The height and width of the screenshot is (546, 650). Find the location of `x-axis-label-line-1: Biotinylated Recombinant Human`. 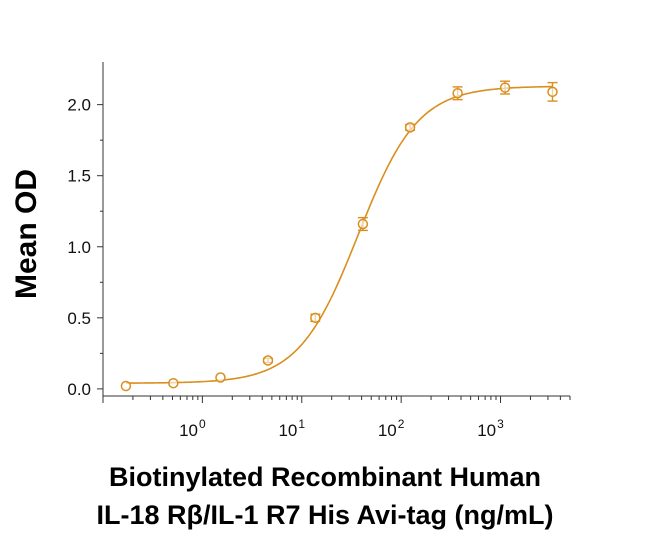

x-axis-label-line-1: Biotinylated Recombinant Human is located at coordinates (325, 477).